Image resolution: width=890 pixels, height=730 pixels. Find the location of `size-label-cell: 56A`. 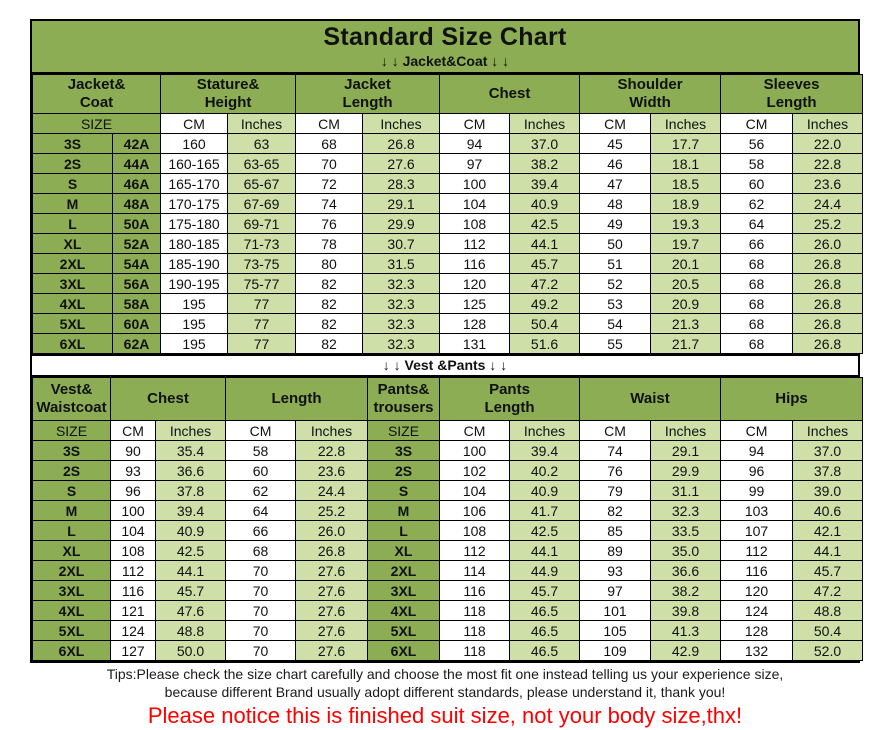

size-label-cell: 56A is located at coordinates (136, 283).